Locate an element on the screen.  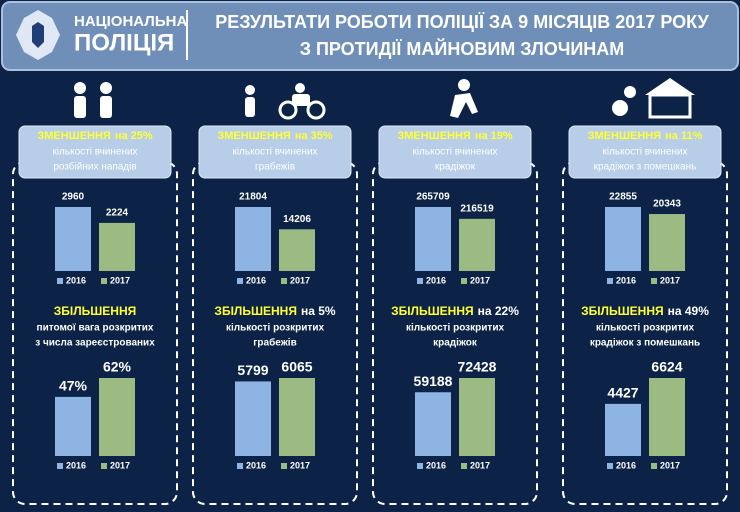
heading: ЗБІЛЬШЕННЯ на 49% is located at coordinates (645, 311).